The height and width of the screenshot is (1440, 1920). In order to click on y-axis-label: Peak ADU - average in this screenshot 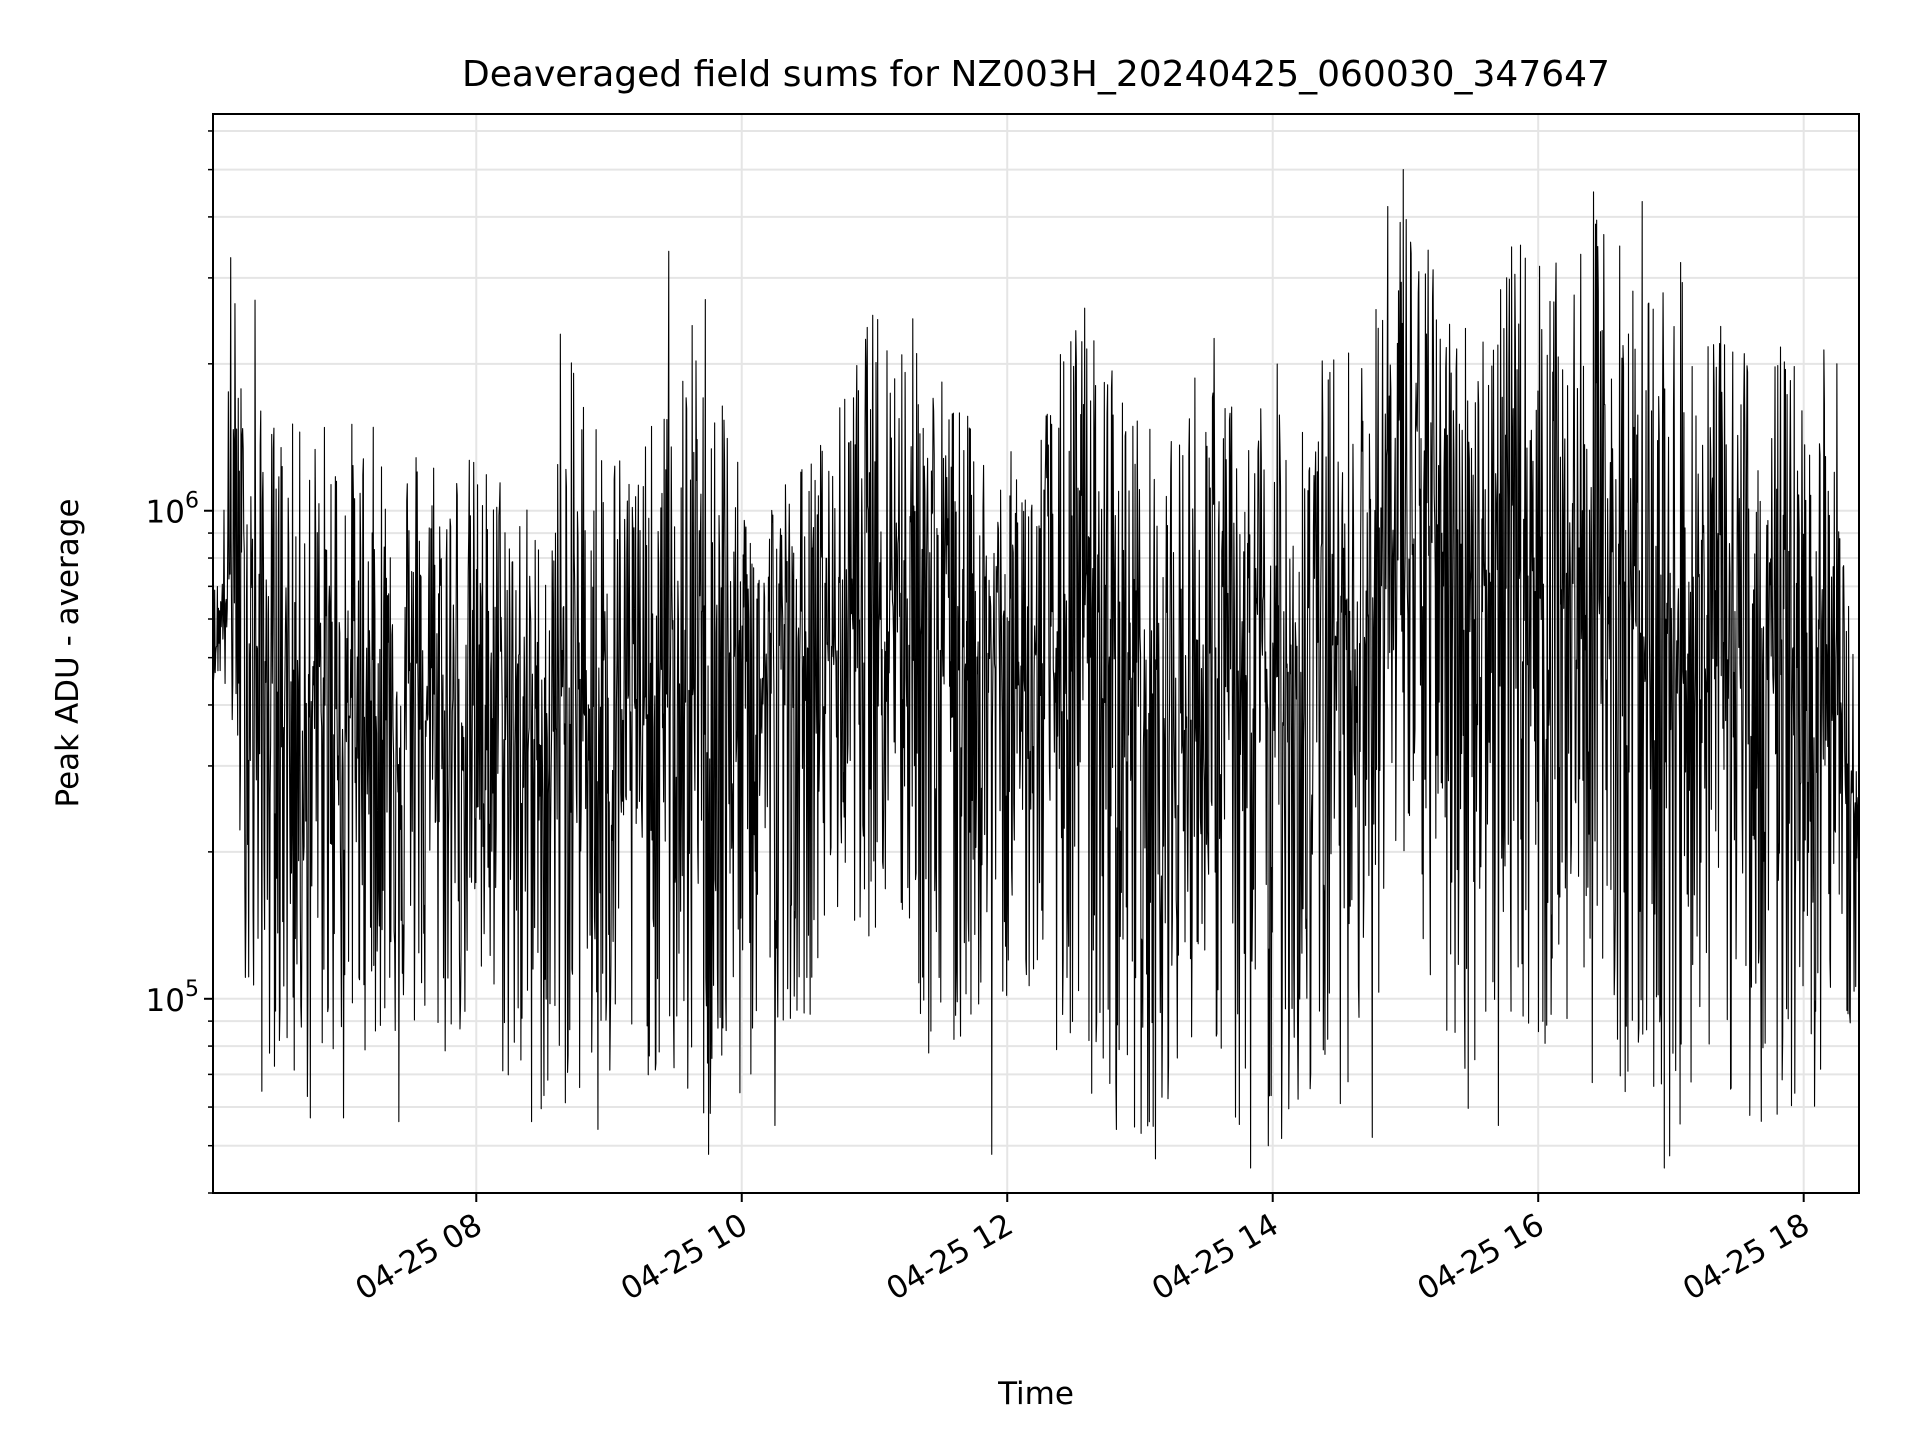, I will do `click(68, 652)`.